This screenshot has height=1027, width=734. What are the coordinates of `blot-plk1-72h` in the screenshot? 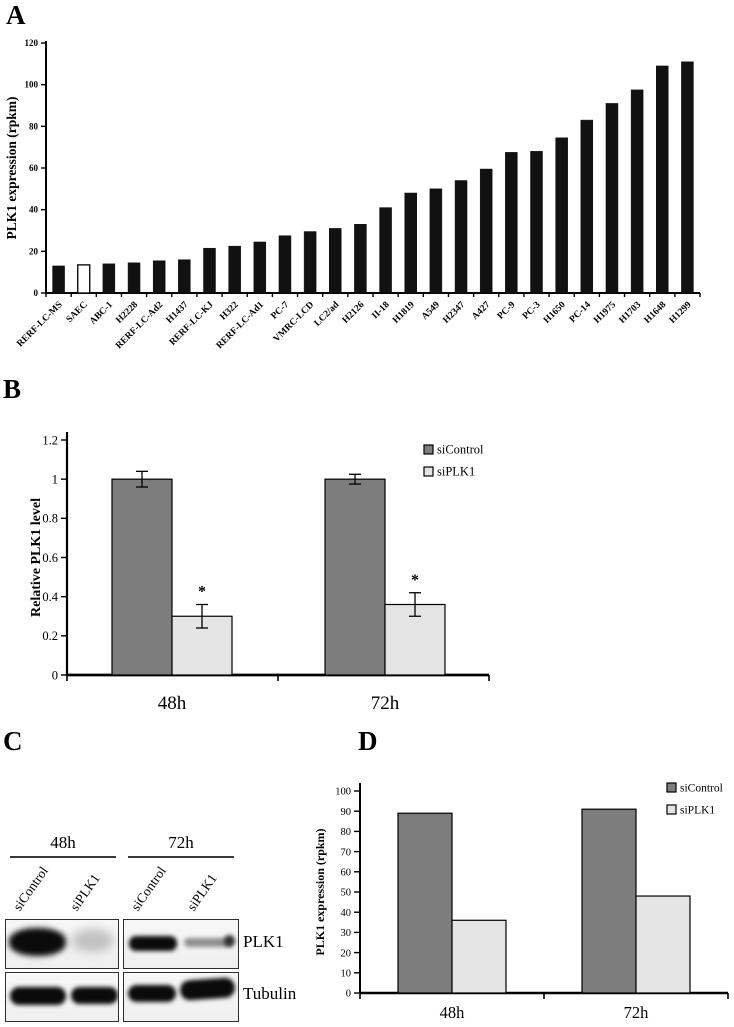 It's located at (181, 944).